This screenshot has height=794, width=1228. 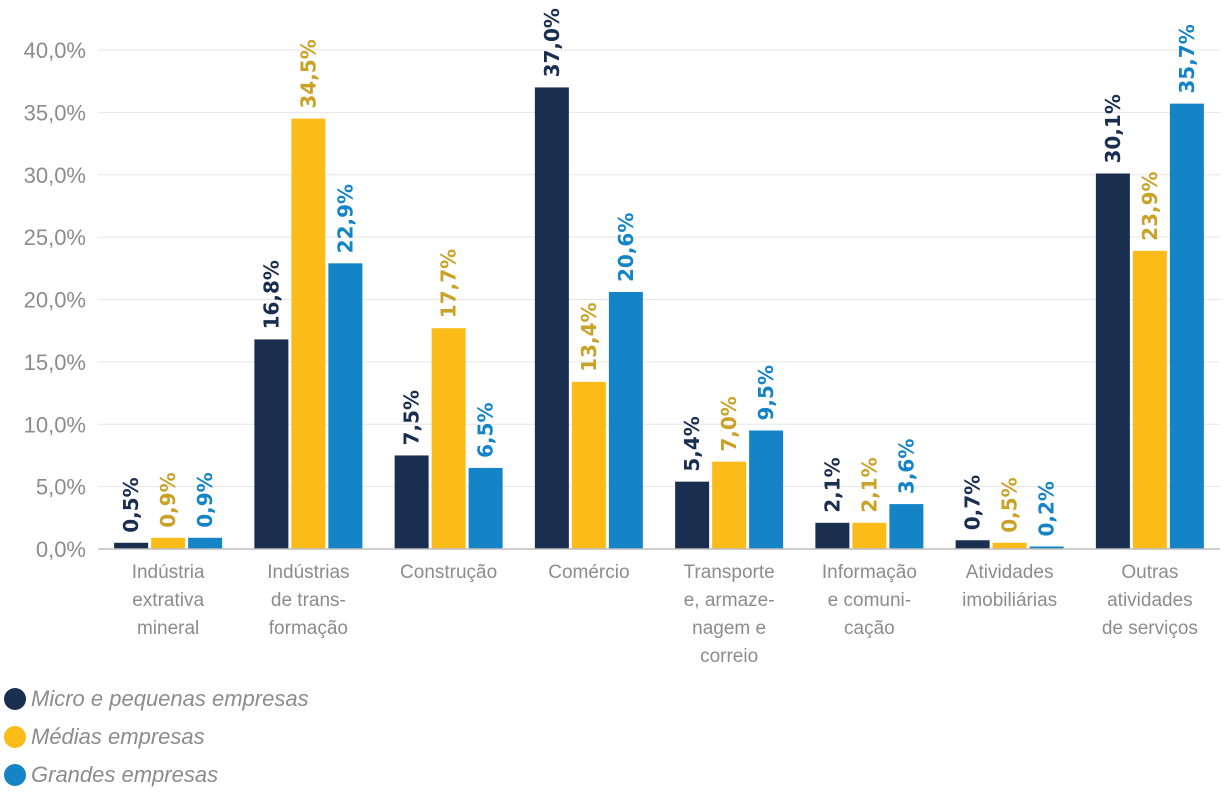 I want to click on legend-label-medias: Médias empresas, so click(x=118, y=736).